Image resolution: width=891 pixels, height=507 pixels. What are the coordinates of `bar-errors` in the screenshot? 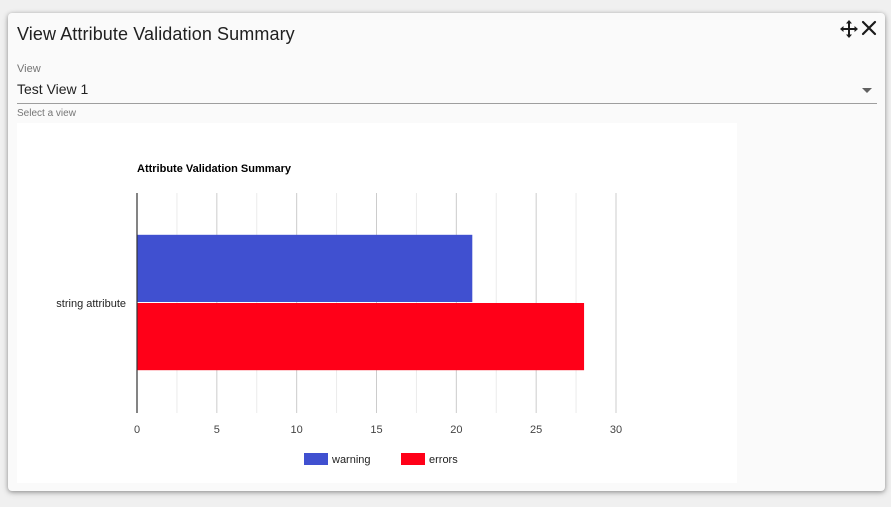 It's located at (361, 337).